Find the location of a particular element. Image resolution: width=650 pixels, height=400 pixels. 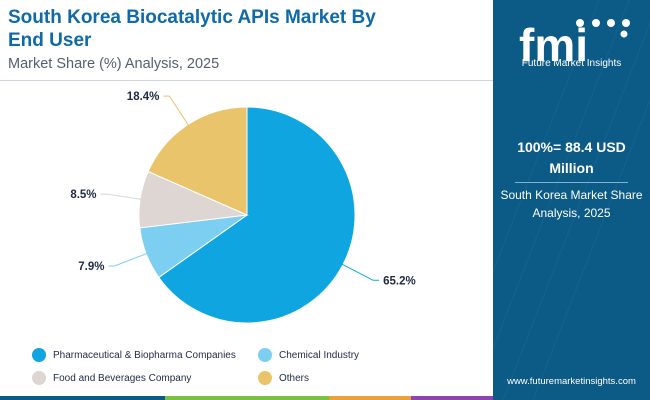

market-total-value: 100%= 88.4 USD Million is located at coordinates (571, 157).